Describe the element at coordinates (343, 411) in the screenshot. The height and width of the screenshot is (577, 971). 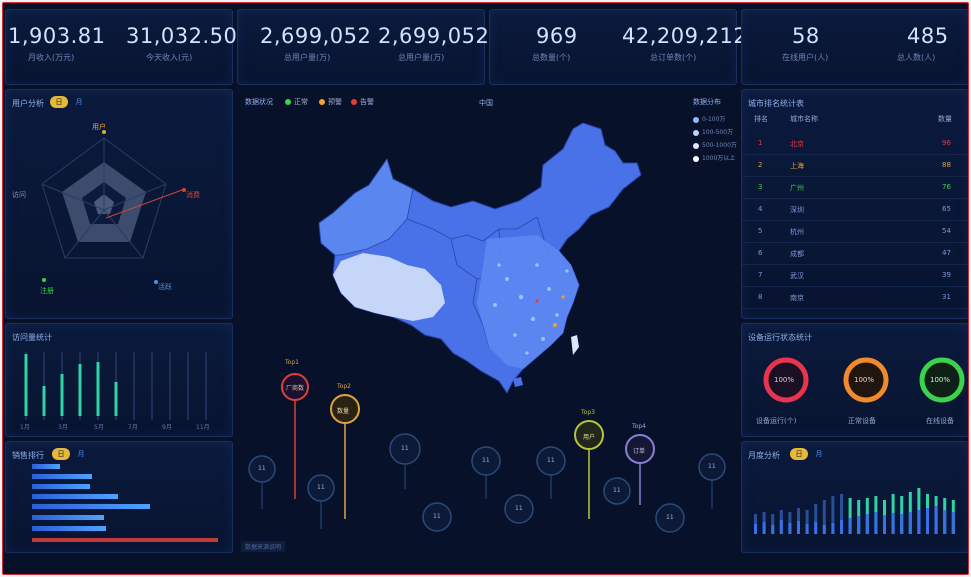
I see `pin-label: 数量` at that location.